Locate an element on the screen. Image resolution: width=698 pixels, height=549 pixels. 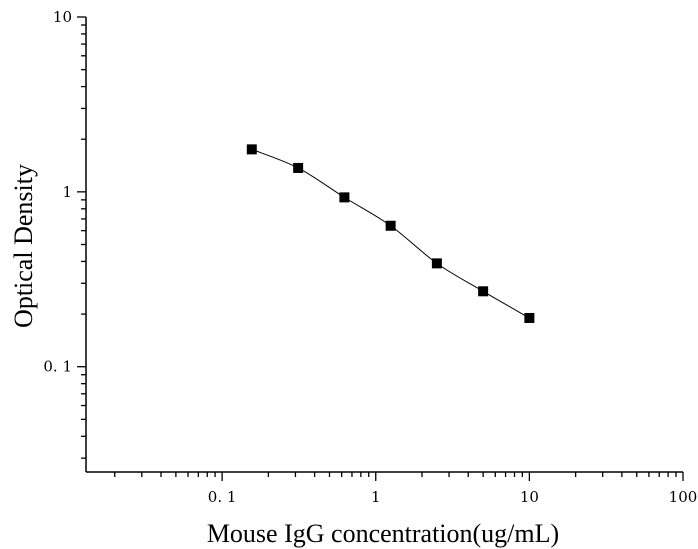
data-points is located at coordinates (390, 233).